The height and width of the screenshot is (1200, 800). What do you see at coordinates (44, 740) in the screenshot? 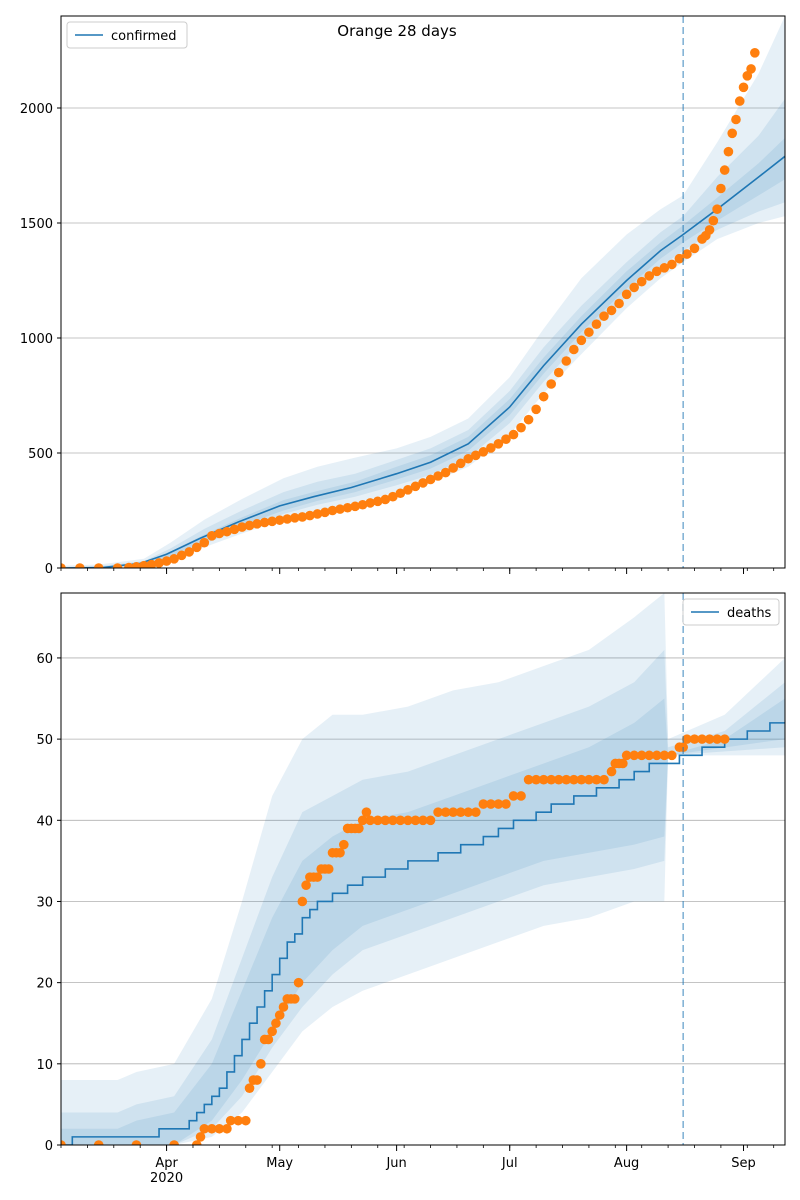
I see `deaths-ytick-label: 50` at bounding box center [44, 740].